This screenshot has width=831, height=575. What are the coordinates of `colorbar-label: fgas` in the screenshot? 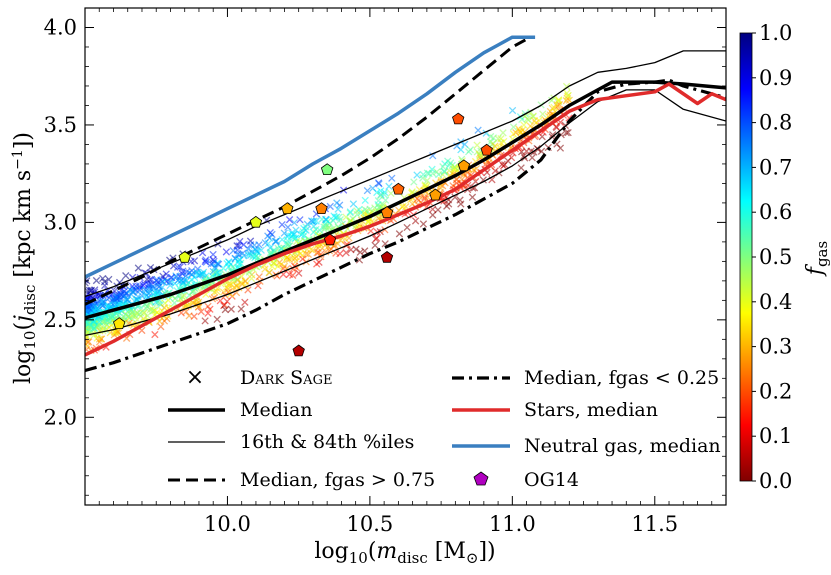 It's located at (817, 259).